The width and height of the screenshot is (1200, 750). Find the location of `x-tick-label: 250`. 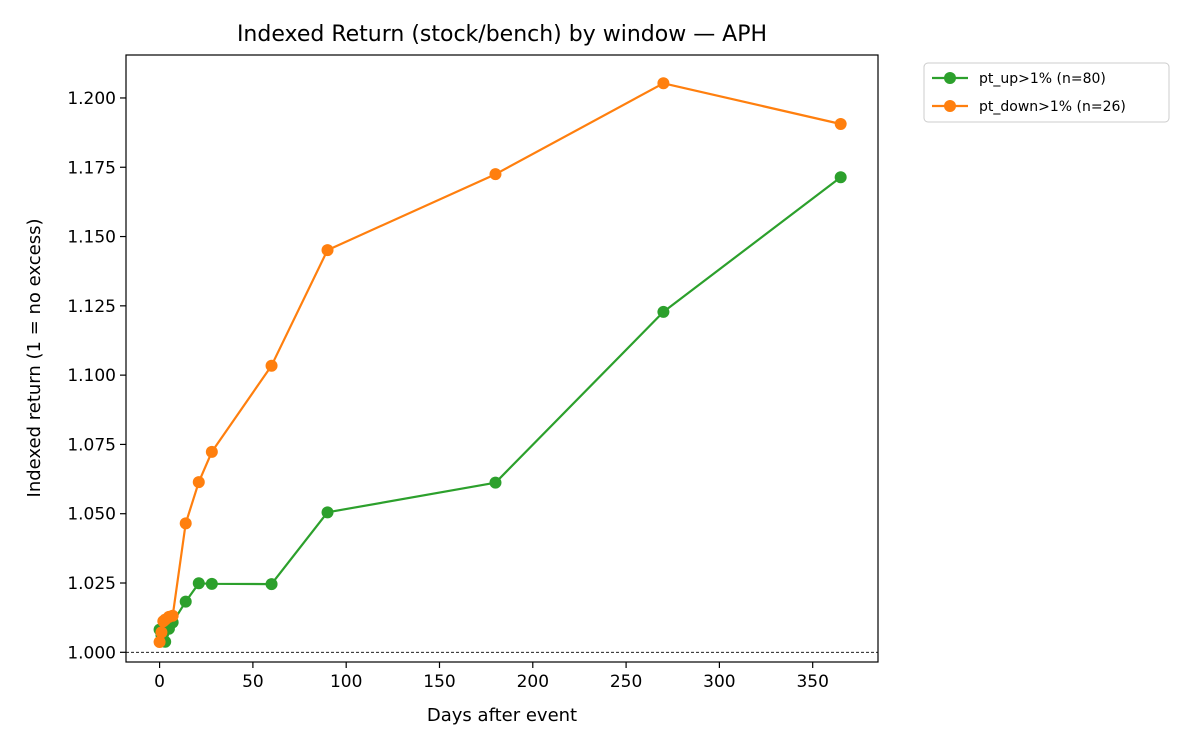

x-tick-label: 250 is located at coordinates (626, 682).